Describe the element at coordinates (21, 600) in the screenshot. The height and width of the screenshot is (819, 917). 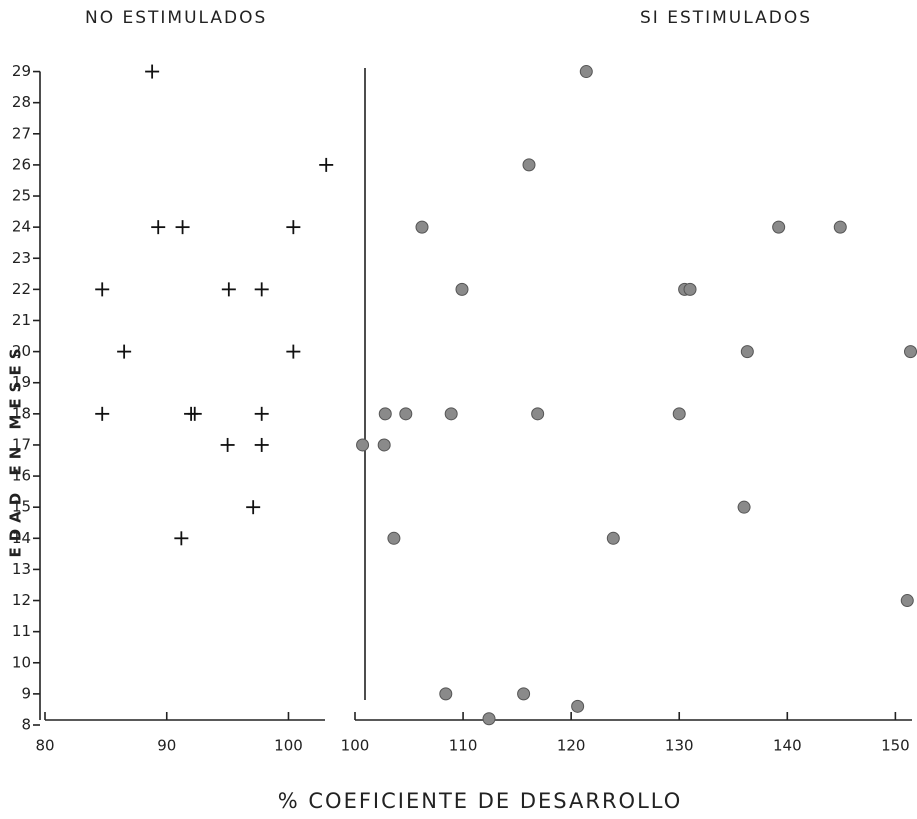
I see `y-tick-label: 12` at that location.